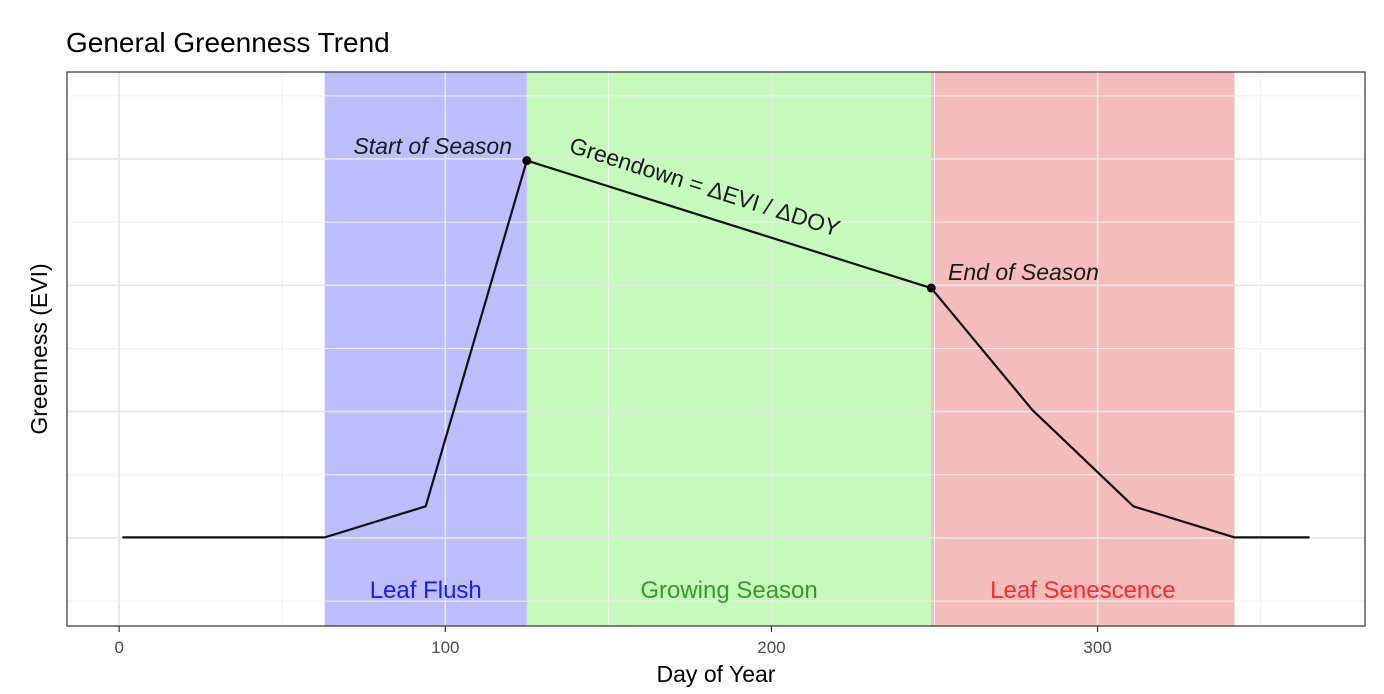 The image size is (1384, 694). What do you see at coordinates (426, 590) in the screenshot?
I see `band-label-0: Leaf Flush` at bounding box center [426, 590].